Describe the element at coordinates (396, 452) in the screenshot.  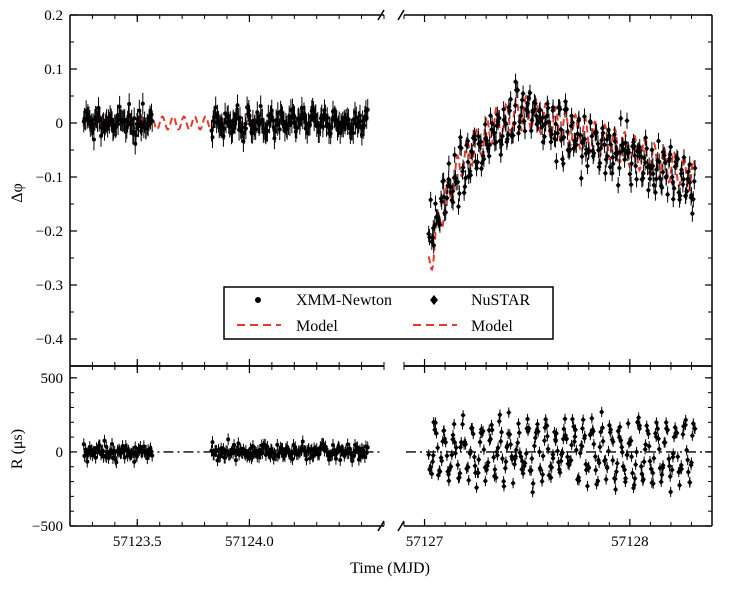
I see `bottom-panel-data` at that location.